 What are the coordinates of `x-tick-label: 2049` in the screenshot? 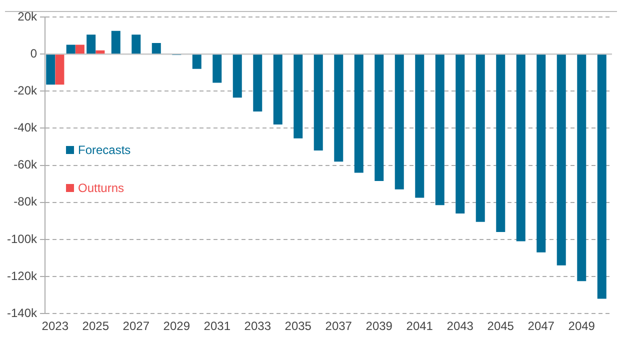 It's located at (582, 326).